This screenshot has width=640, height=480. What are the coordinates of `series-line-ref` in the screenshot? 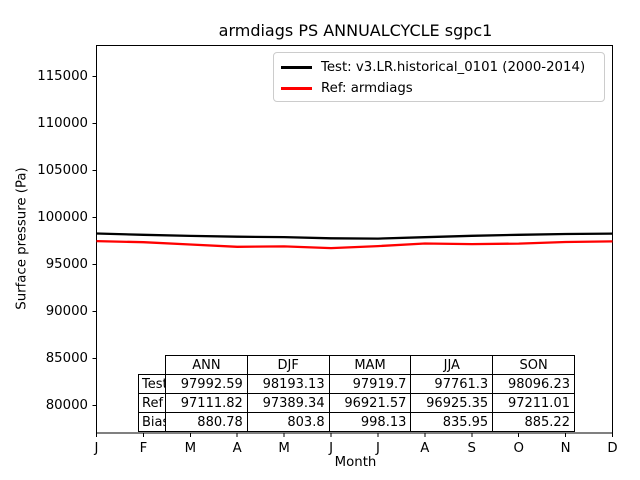 It's located at (354, 244).